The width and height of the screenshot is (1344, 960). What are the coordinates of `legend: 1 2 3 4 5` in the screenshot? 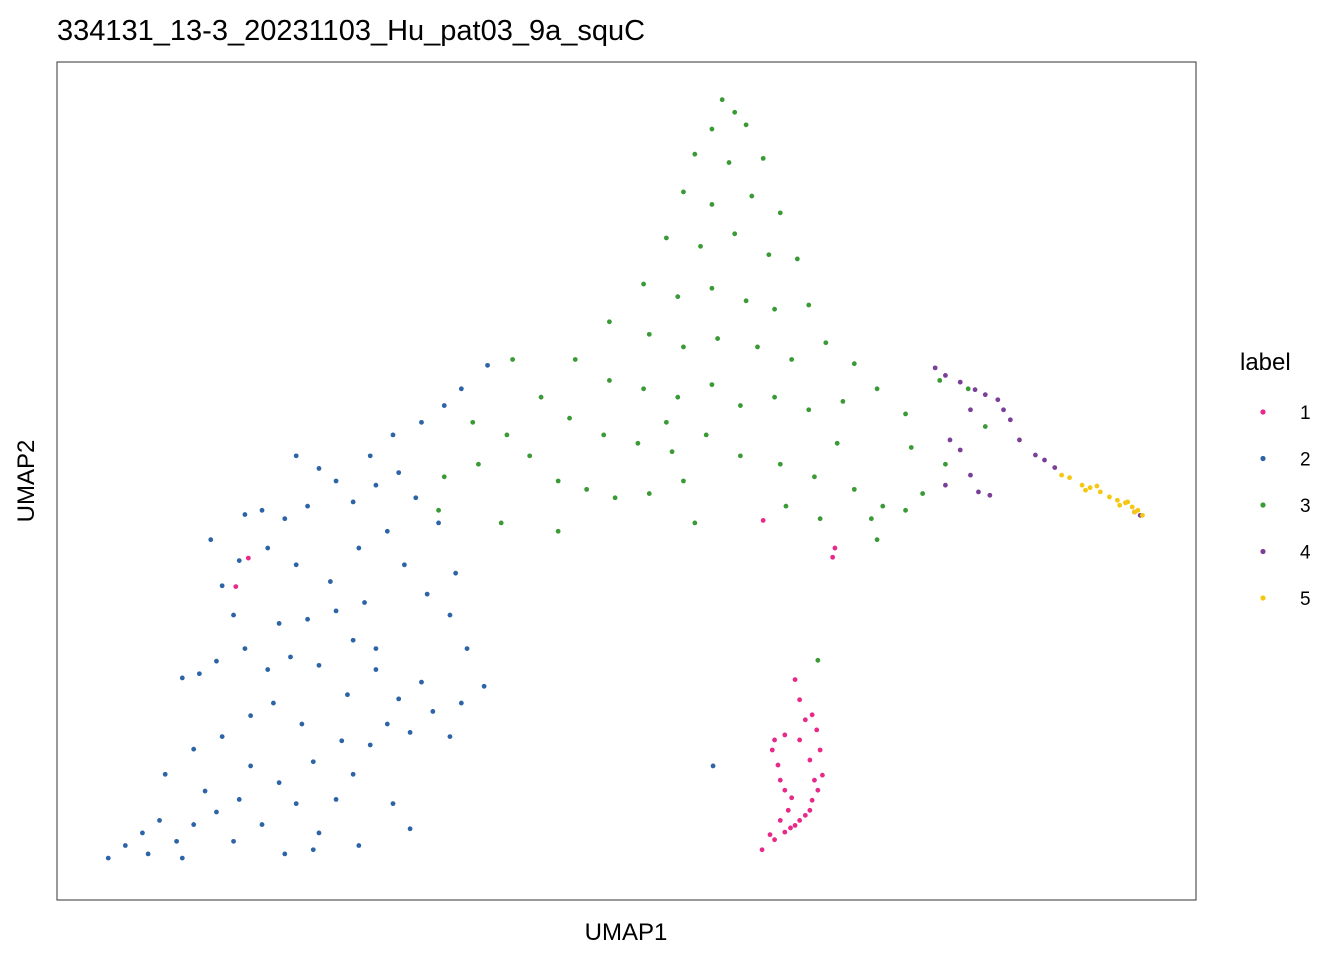 It's located at (1285, 506).